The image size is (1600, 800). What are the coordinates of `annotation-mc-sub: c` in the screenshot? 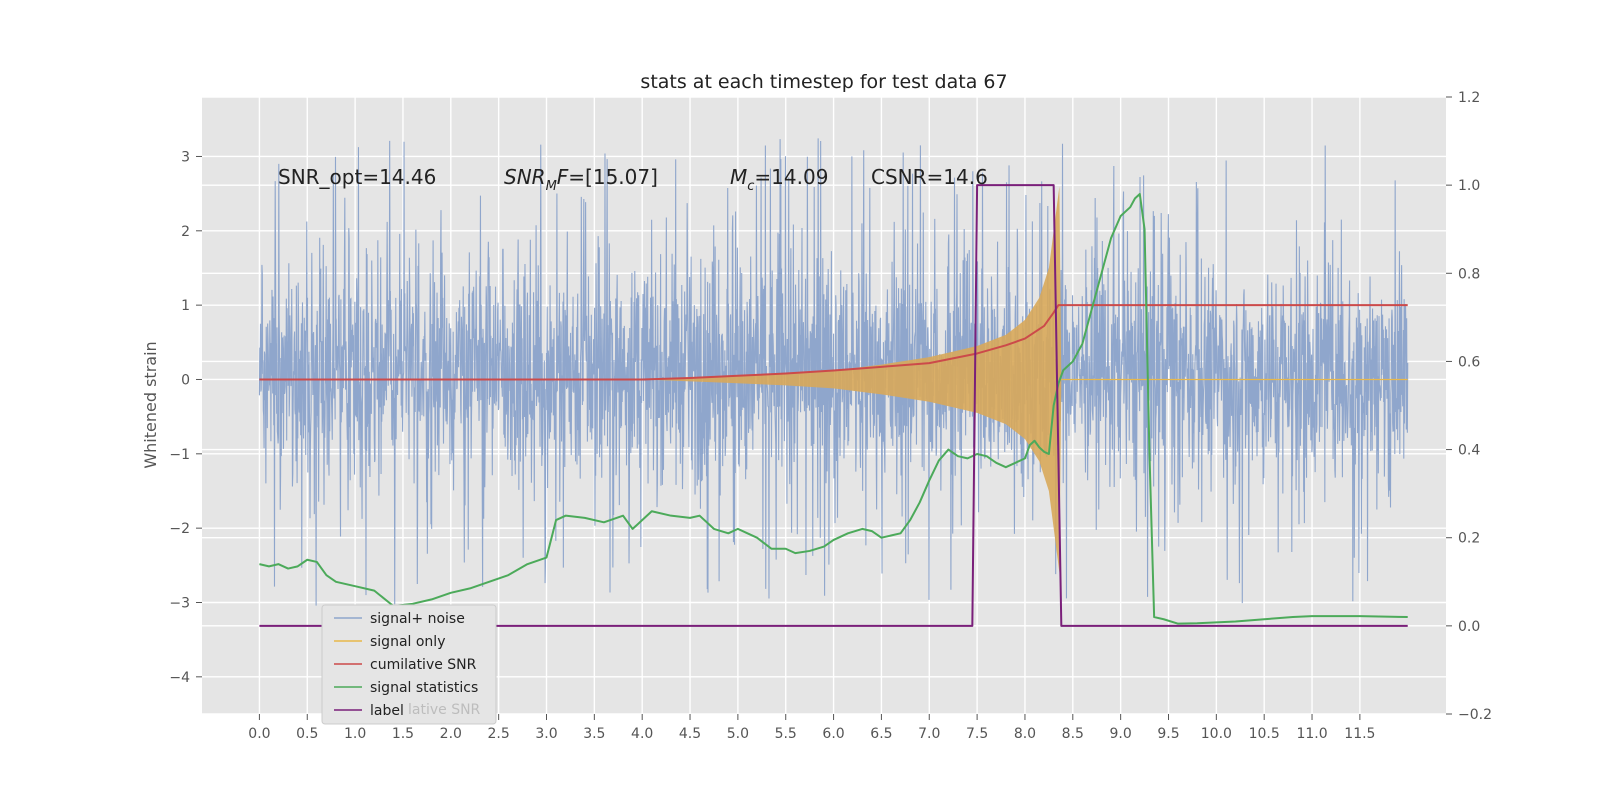 It's located at (750, 186).